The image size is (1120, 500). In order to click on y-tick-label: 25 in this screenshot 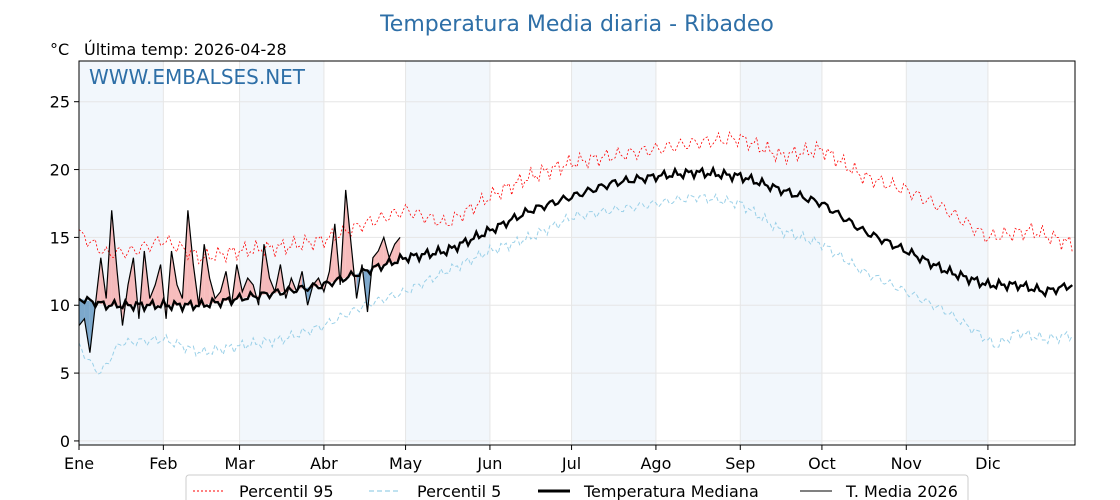, I will do `click(60, 102)`.